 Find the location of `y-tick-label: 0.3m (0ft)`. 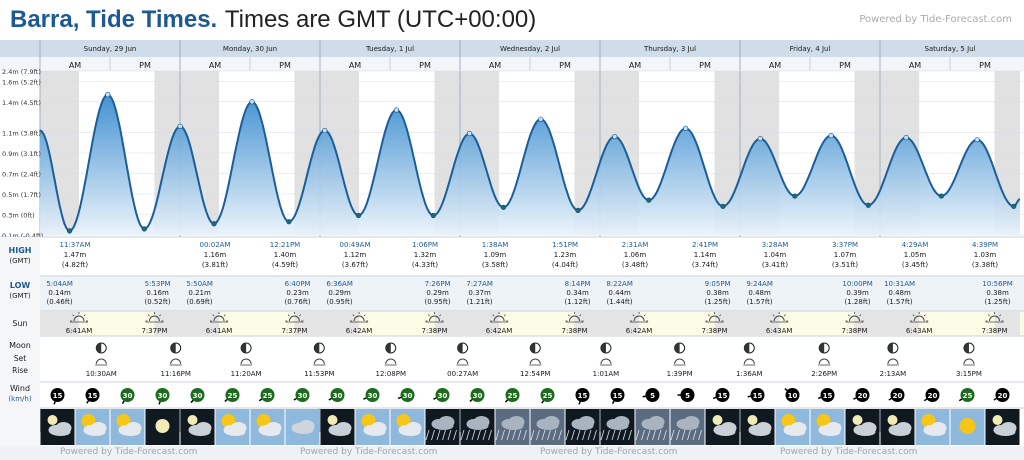

y-tick-label: 0.3m (0ft) is located at coordinates (18, 216).